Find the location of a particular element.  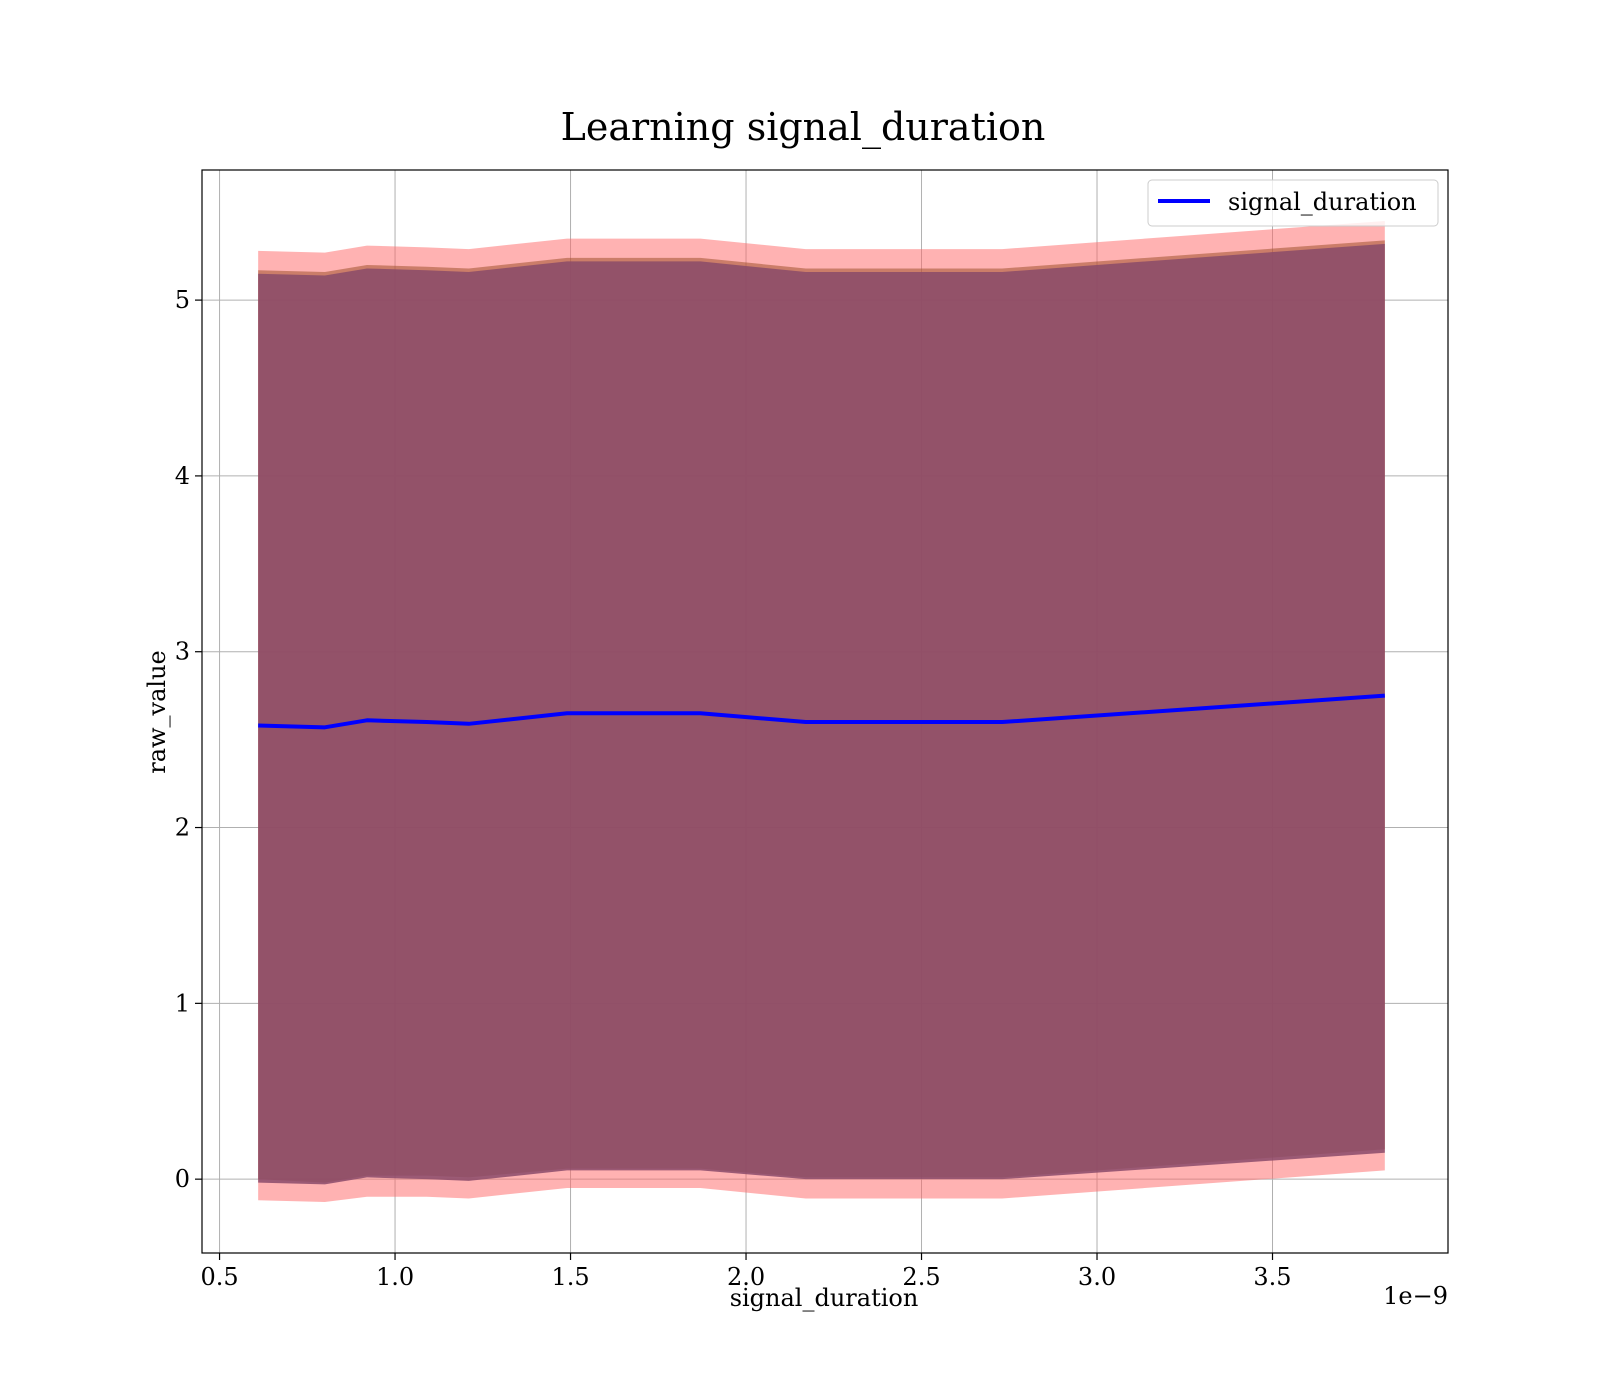

x-tick-label: 0.5 is located at coordinates (219, 1277).